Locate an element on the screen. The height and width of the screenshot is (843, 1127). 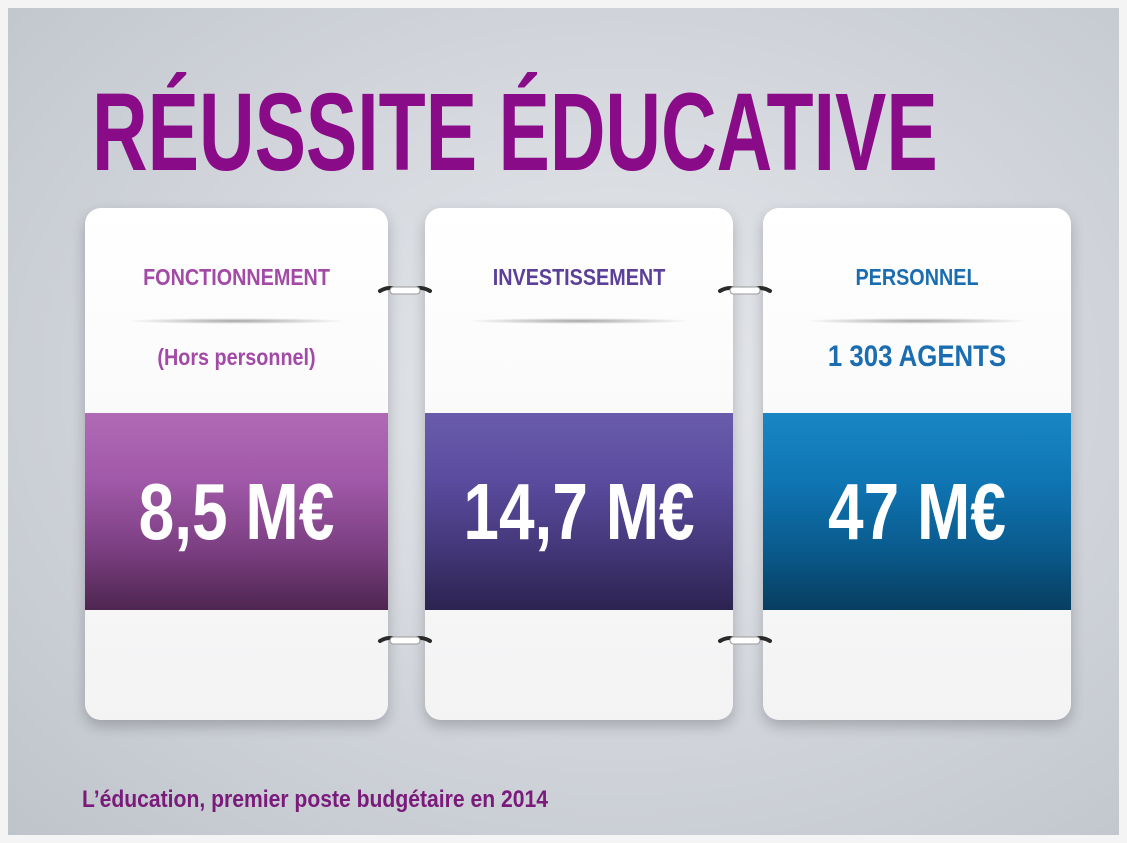
card-label: FONCTIONNEMENT is located at coordinates (236, 277).